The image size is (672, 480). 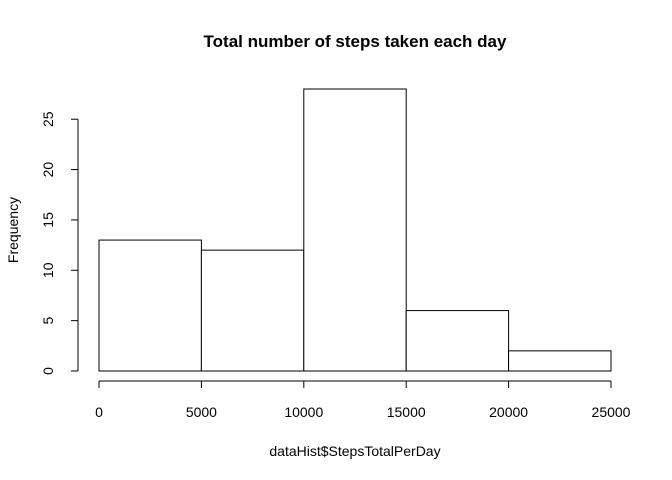 I want to click on y-tick-label: 0, so click(x=48, y=371).